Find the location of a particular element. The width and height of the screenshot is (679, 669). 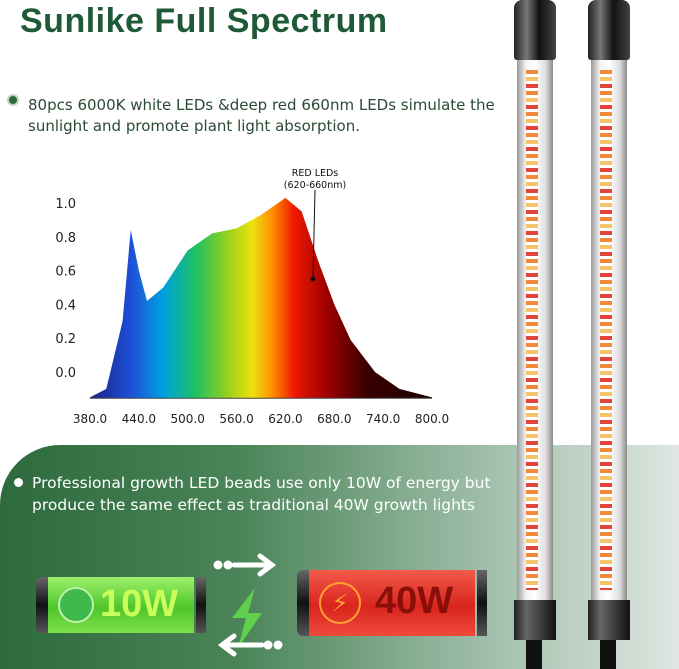

annotation-point is located at coordinates (313, 279).